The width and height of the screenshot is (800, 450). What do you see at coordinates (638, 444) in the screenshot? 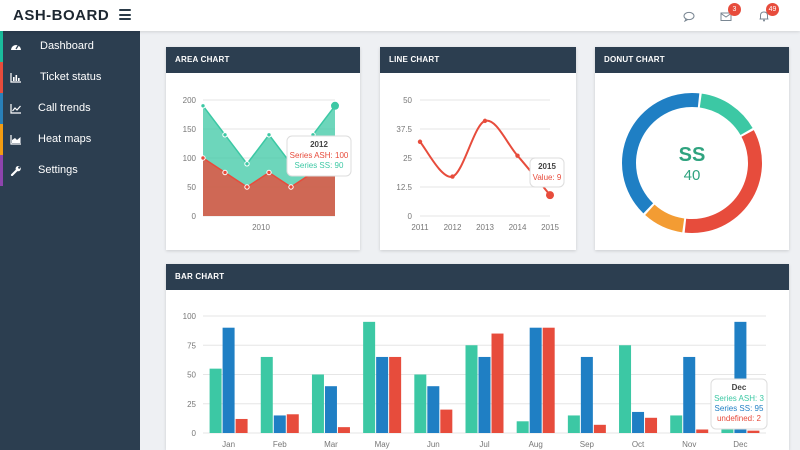
I see `x-tick-label: Oct` at bounding box center [638, 444].